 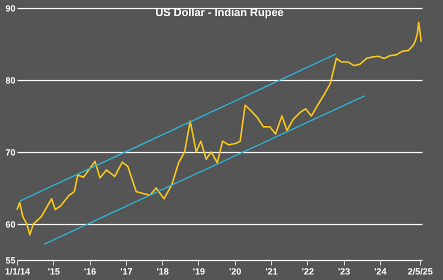 I want to click on x-tick-label: '16, so click(x=90, y=271).